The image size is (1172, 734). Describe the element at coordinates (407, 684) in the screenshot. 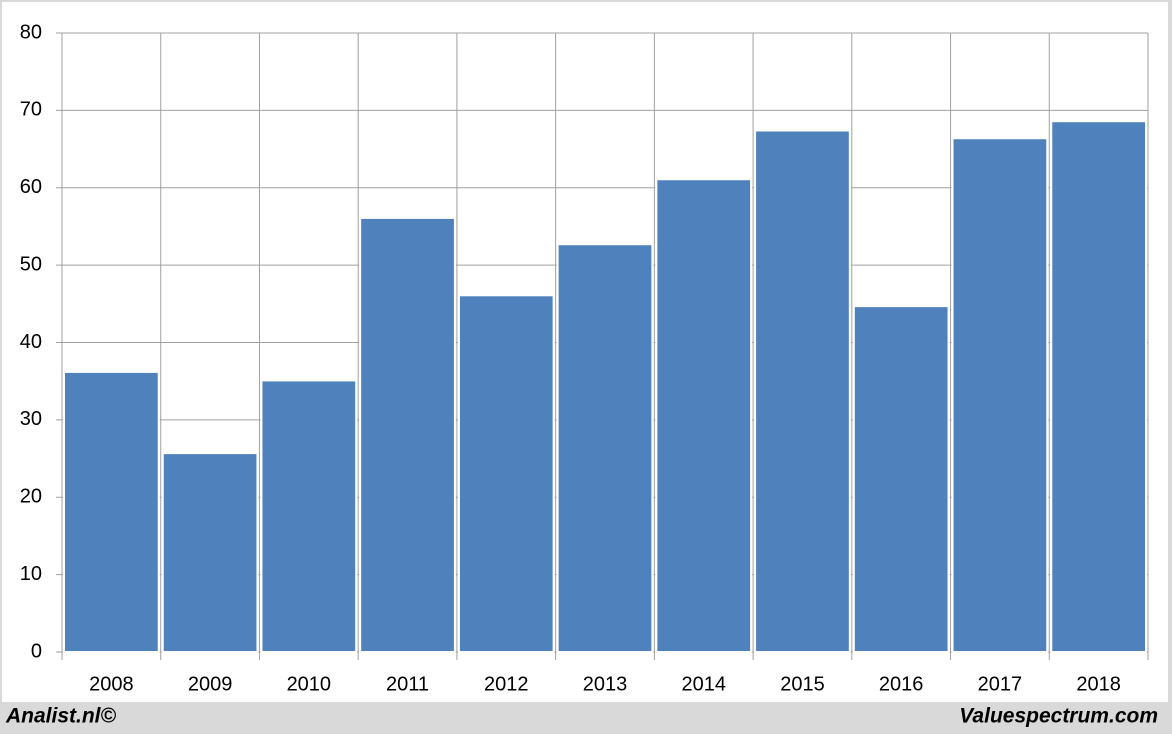

I see `x-tick-label: 2011` at that location.